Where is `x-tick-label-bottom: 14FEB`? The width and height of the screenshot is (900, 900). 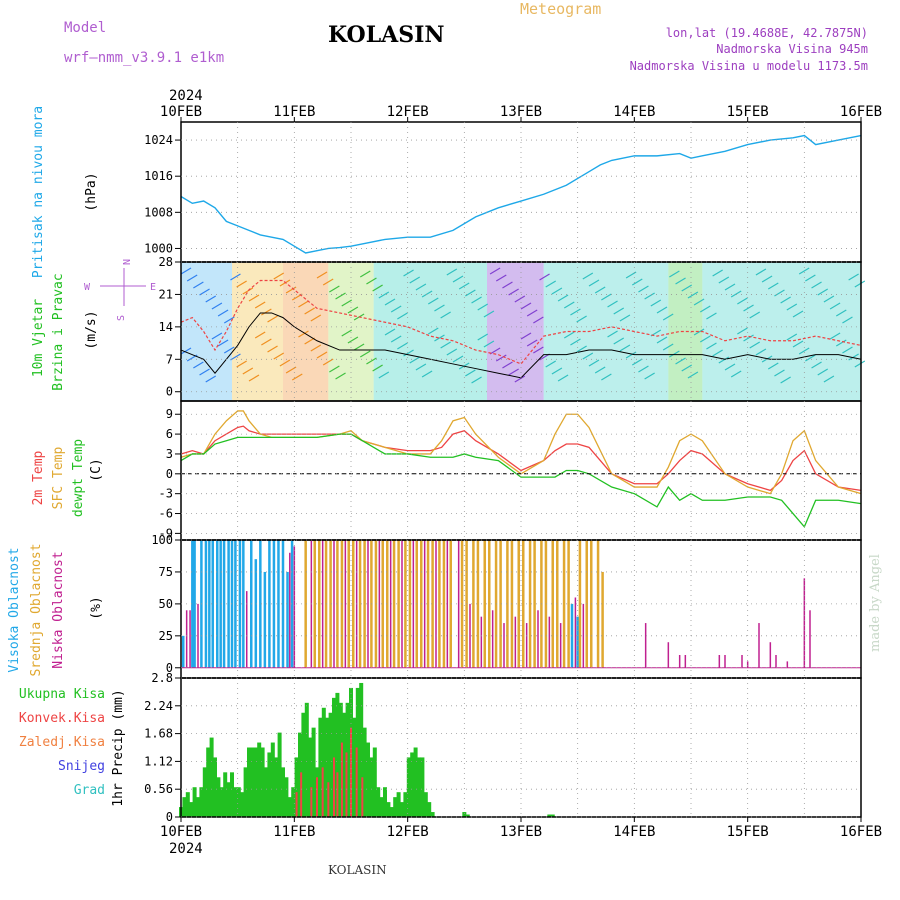 x-tick-label-bottom: 14FEB is located at coordinates (634, 832).